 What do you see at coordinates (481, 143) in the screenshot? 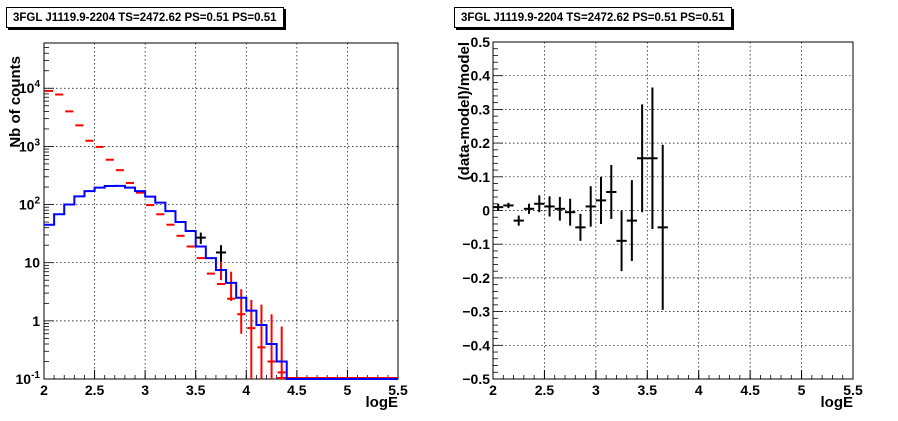
I see `right-ytick-label: 0.2` at bounding box center [481, 143].